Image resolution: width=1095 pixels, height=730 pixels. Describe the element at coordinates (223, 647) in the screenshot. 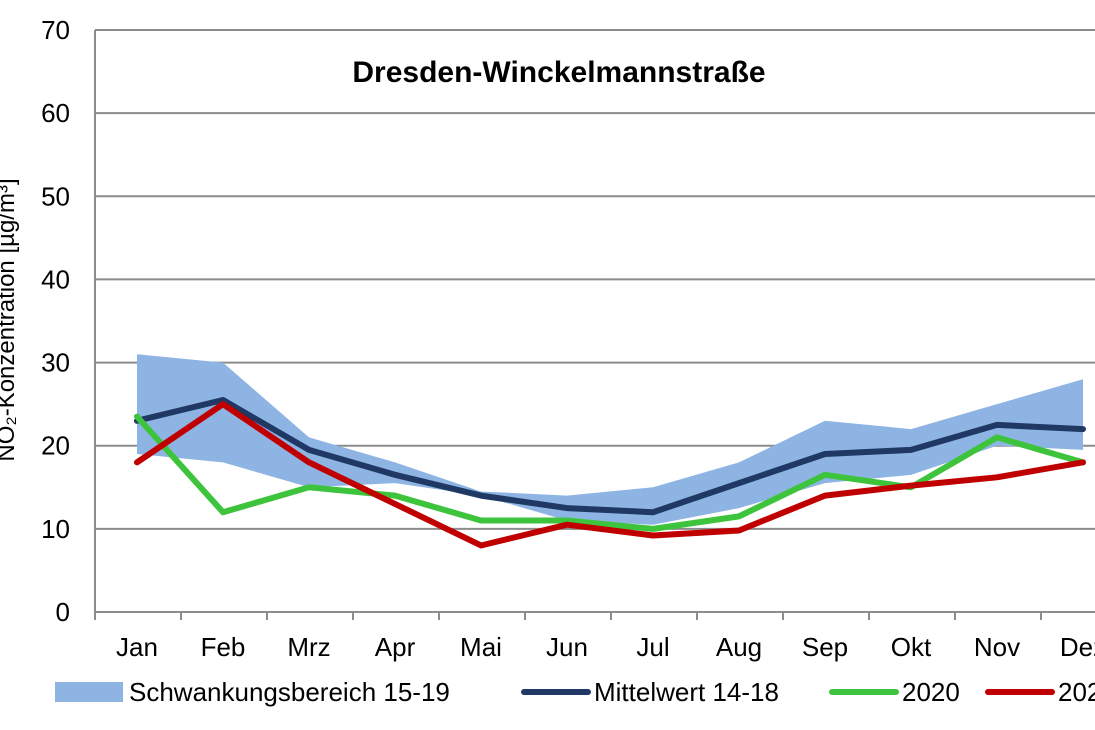

I see `x-tick-label: Feb` at that location.